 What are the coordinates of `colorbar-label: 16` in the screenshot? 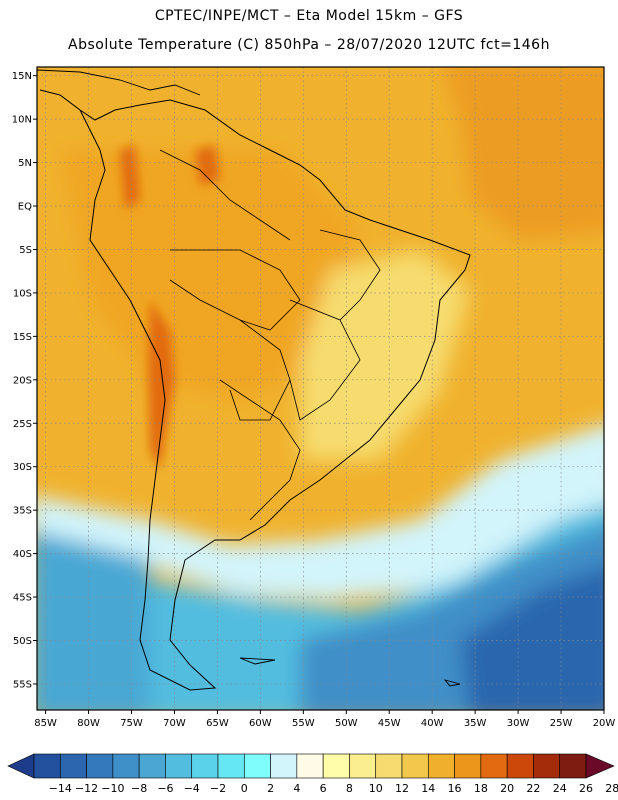 It's located at (455, 788).